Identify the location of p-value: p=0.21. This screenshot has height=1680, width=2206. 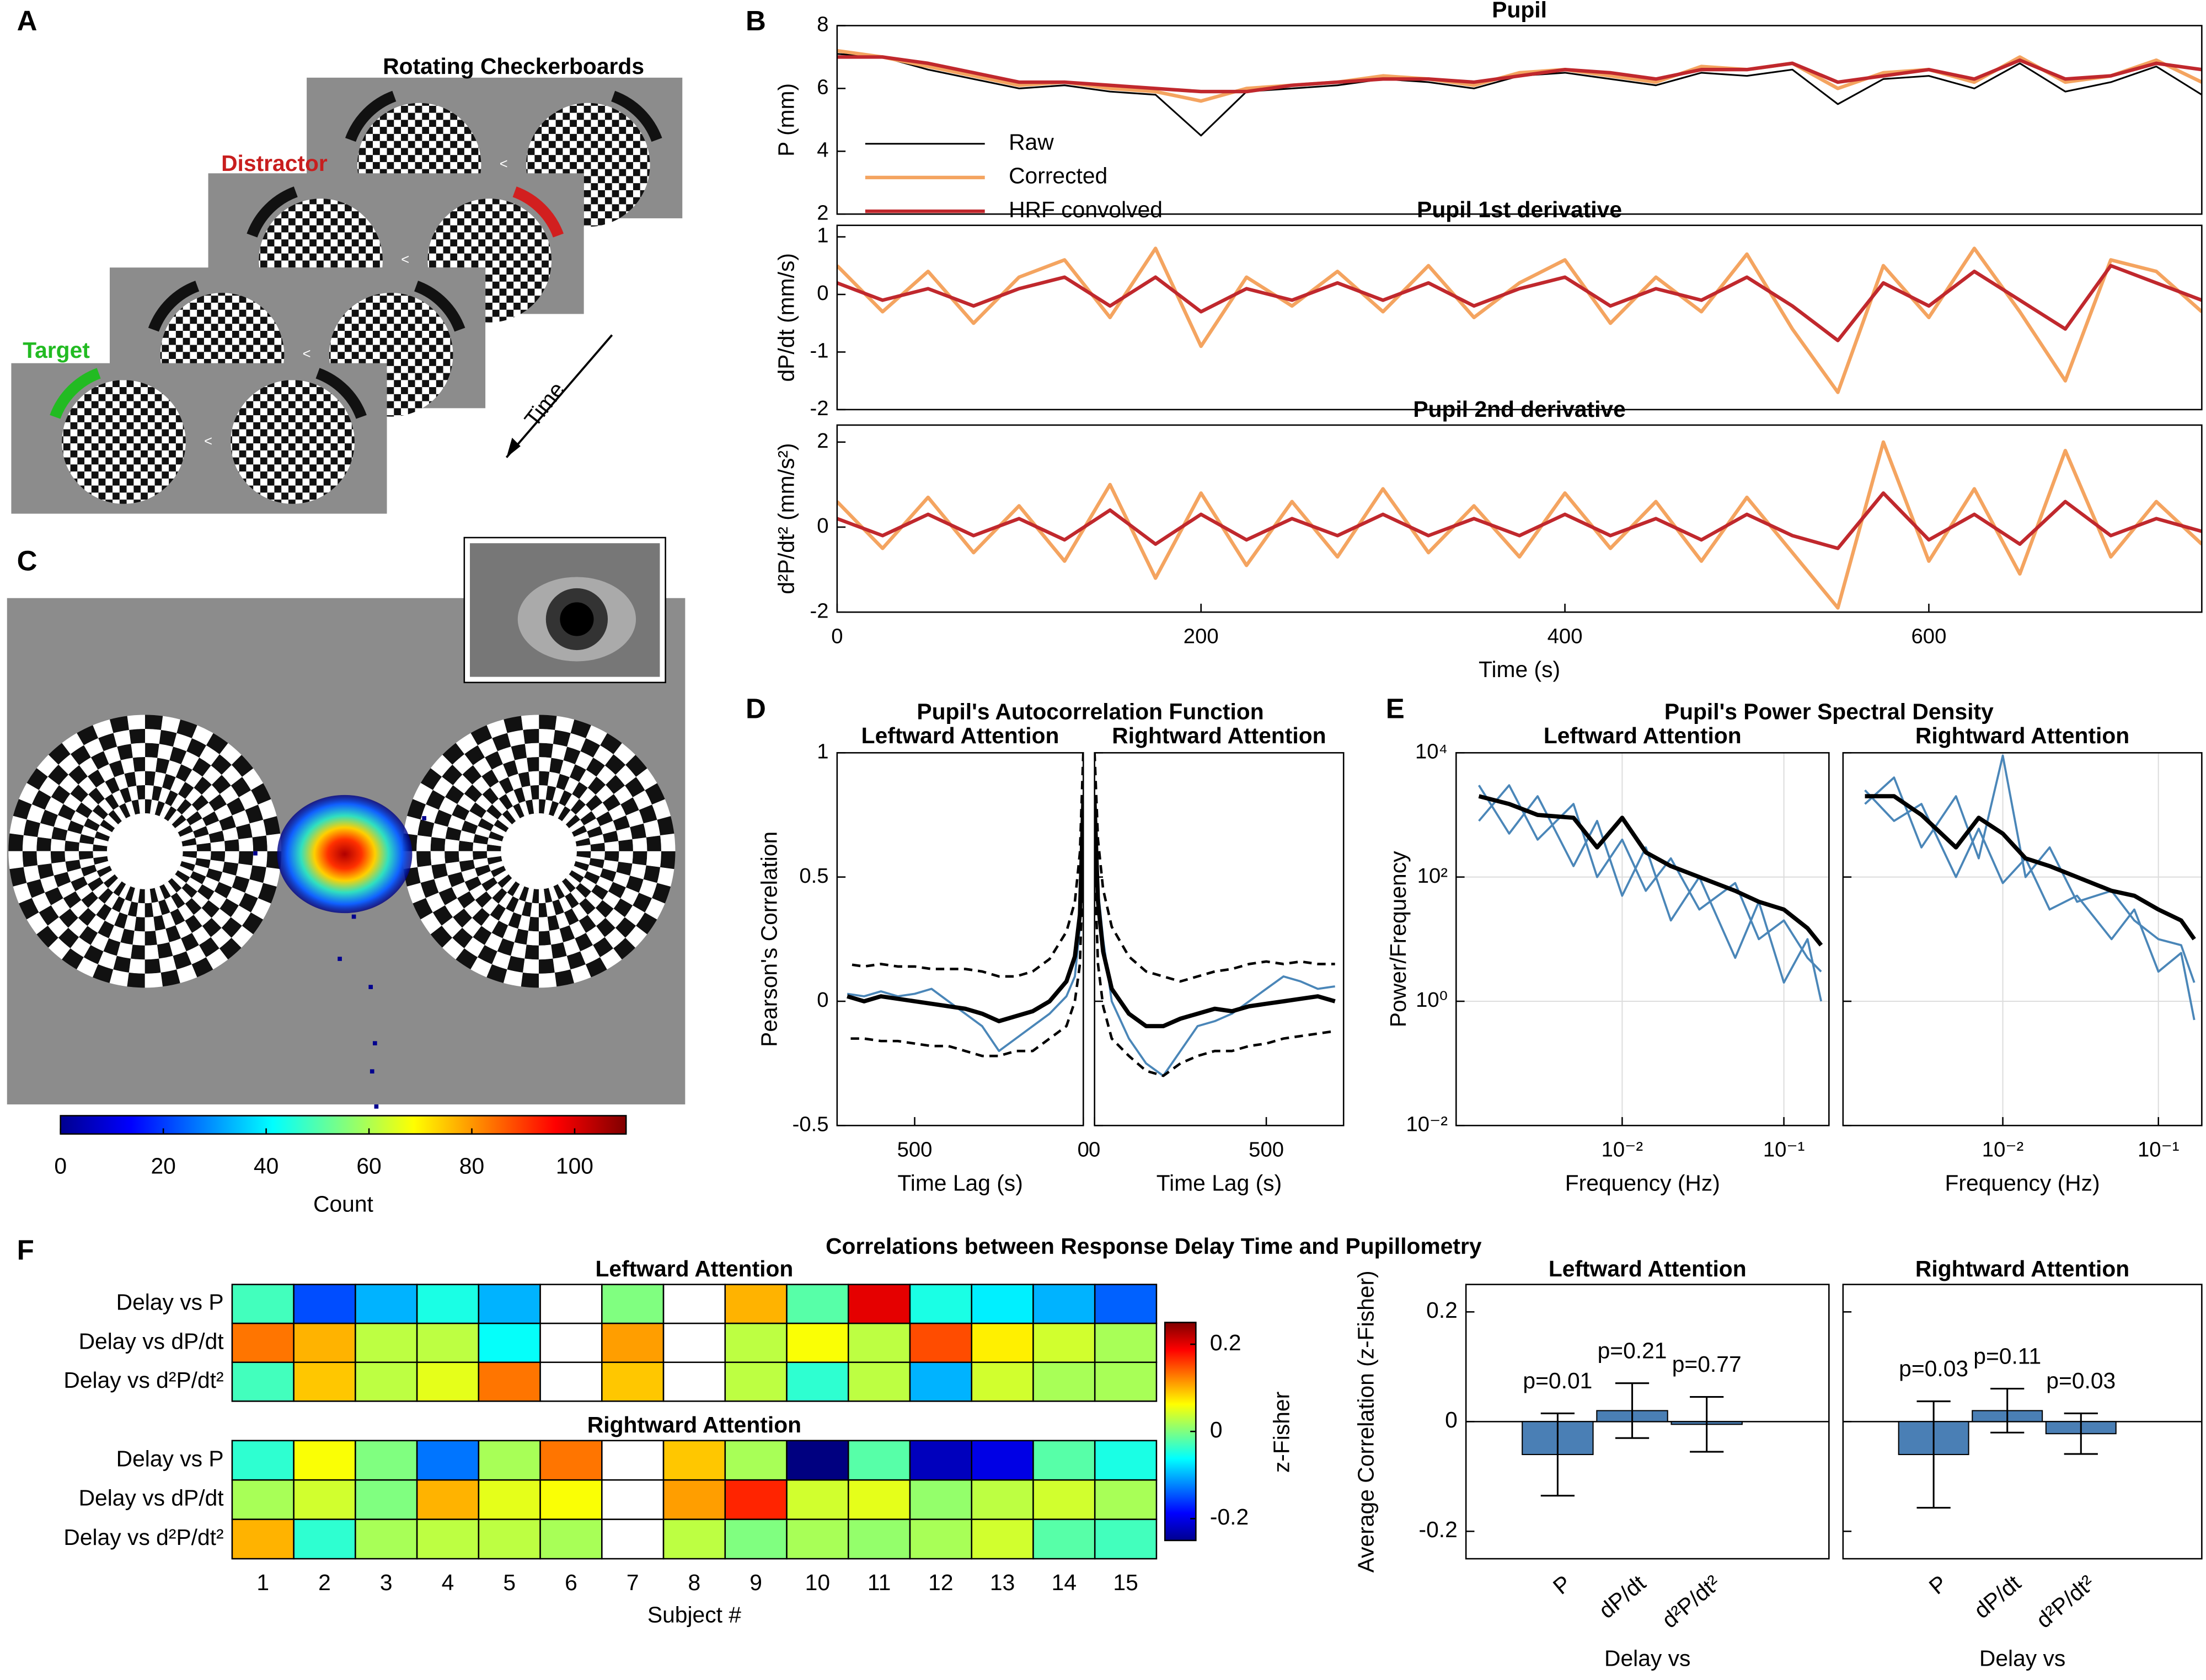
(1632, 1350).